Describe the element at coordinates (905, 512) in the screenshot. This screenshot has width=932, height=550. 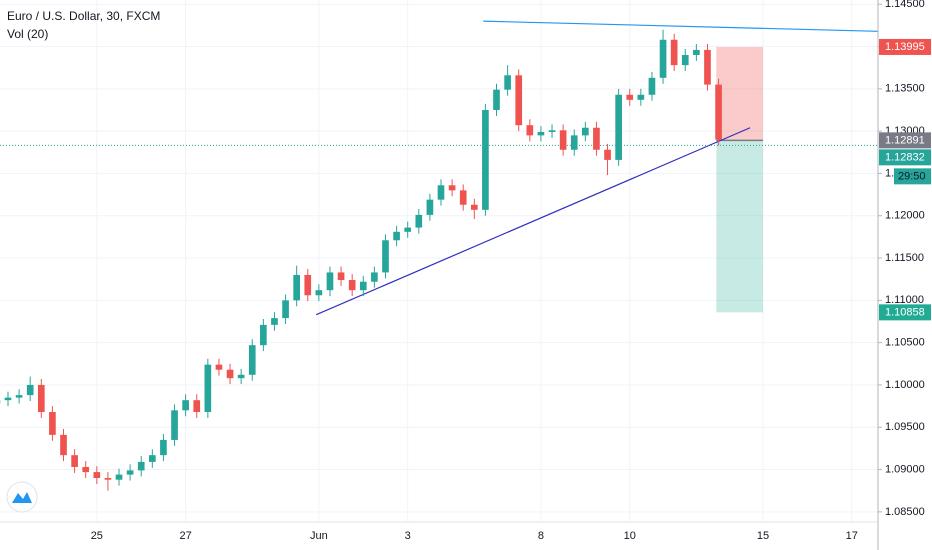
I see `y-tick-label: 1.08500` at that location.